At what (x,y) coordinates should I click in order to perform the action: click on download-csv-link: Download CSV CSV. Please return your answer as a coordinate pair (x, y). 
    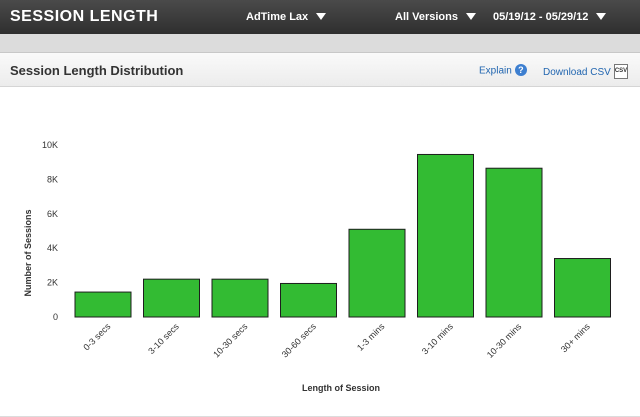
    Looking at the image, I should click on (585, 72).